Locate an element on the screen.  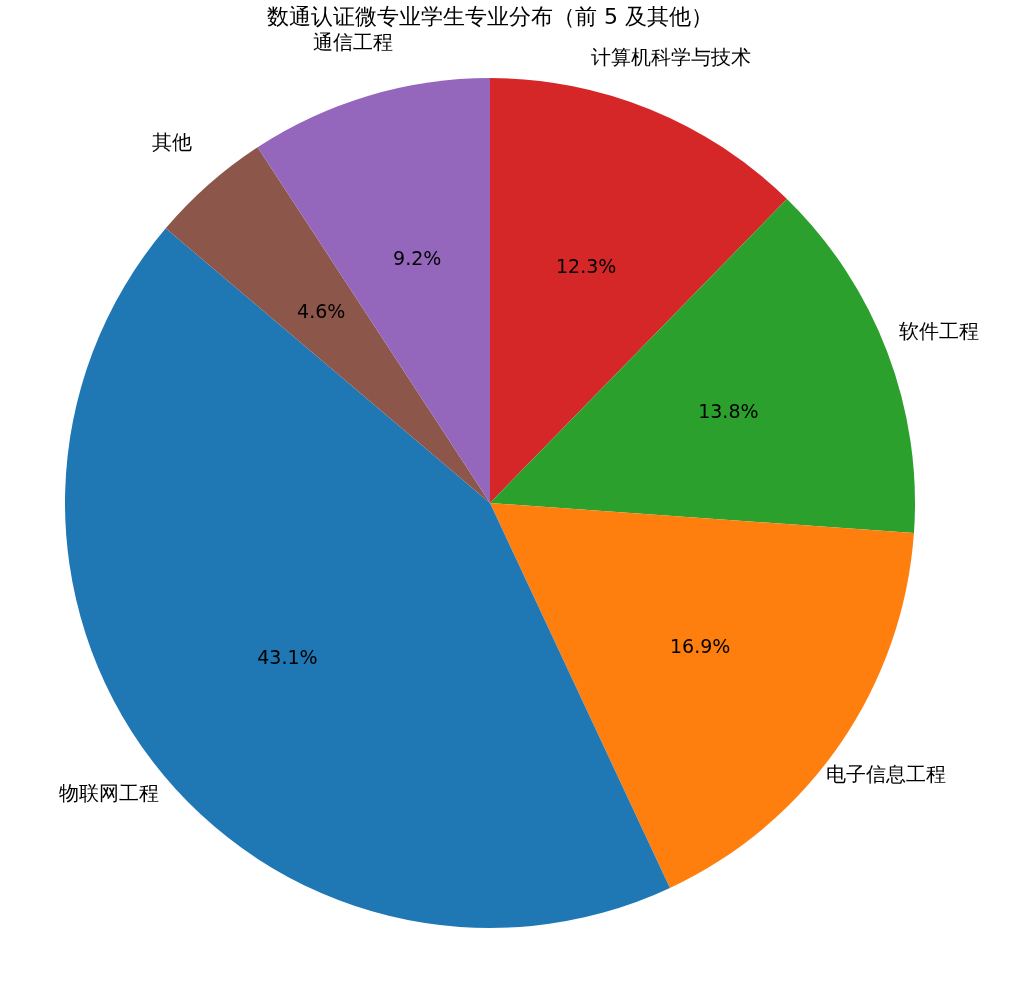
data-label: 43.1% is located at coordinates (287, 656).